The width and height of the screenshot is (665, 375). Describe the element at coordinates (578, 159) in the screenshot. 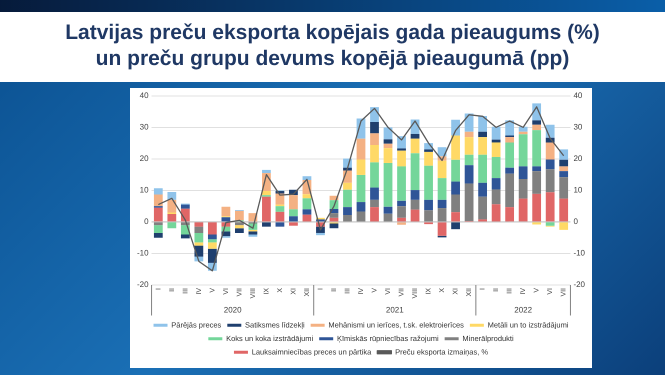

I see `y2-tick-label: 20` at that location.